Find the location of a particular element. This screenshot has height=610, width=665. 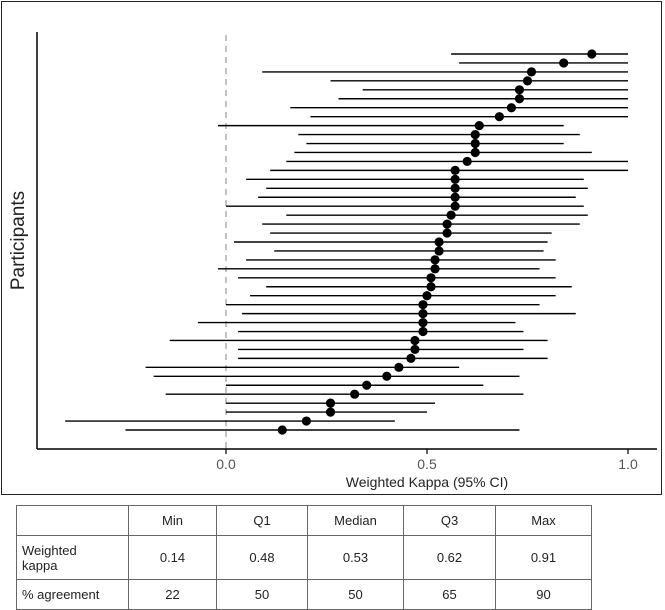

table-header-cell: Q3 is located at coordinates (449, 520).